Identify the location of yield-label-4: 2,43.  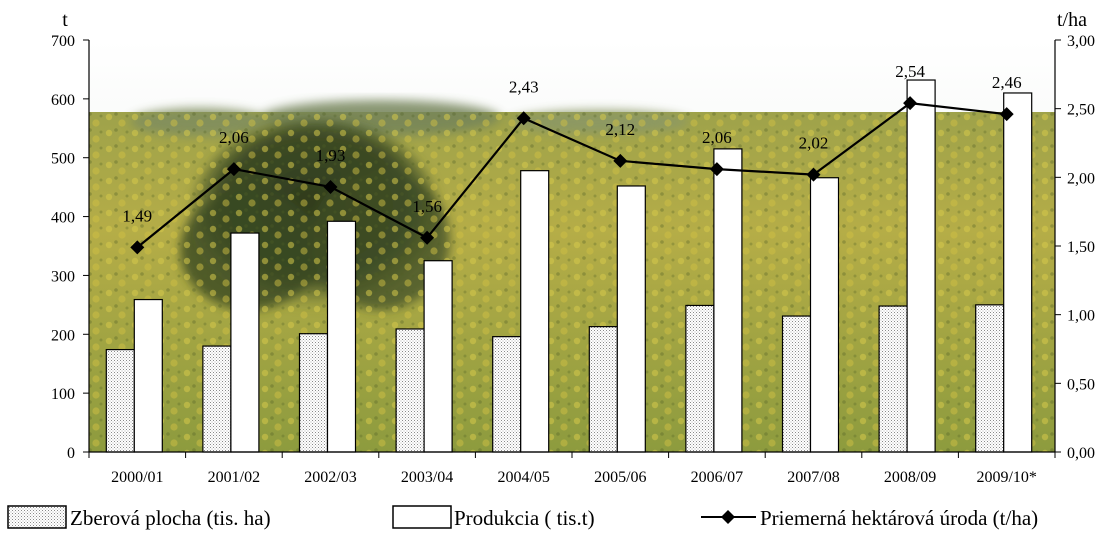
(524, 86).